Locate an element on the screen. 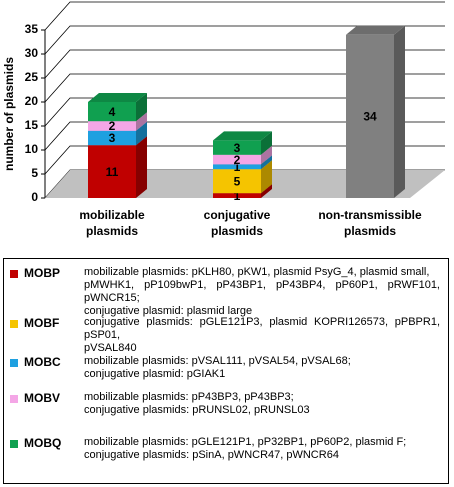 Image resolution: width=454 pixels, height=487 pixels. y-tick-label: 20 is located at coordinates (32, 101).